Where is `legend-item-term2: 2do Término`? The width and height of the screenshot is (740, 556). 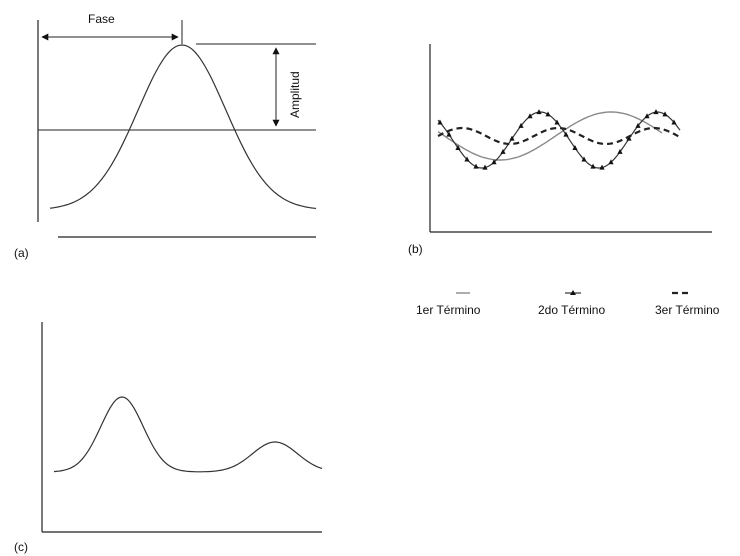 legend-item-term2: 2do Término is located at coordinates (571, 303).